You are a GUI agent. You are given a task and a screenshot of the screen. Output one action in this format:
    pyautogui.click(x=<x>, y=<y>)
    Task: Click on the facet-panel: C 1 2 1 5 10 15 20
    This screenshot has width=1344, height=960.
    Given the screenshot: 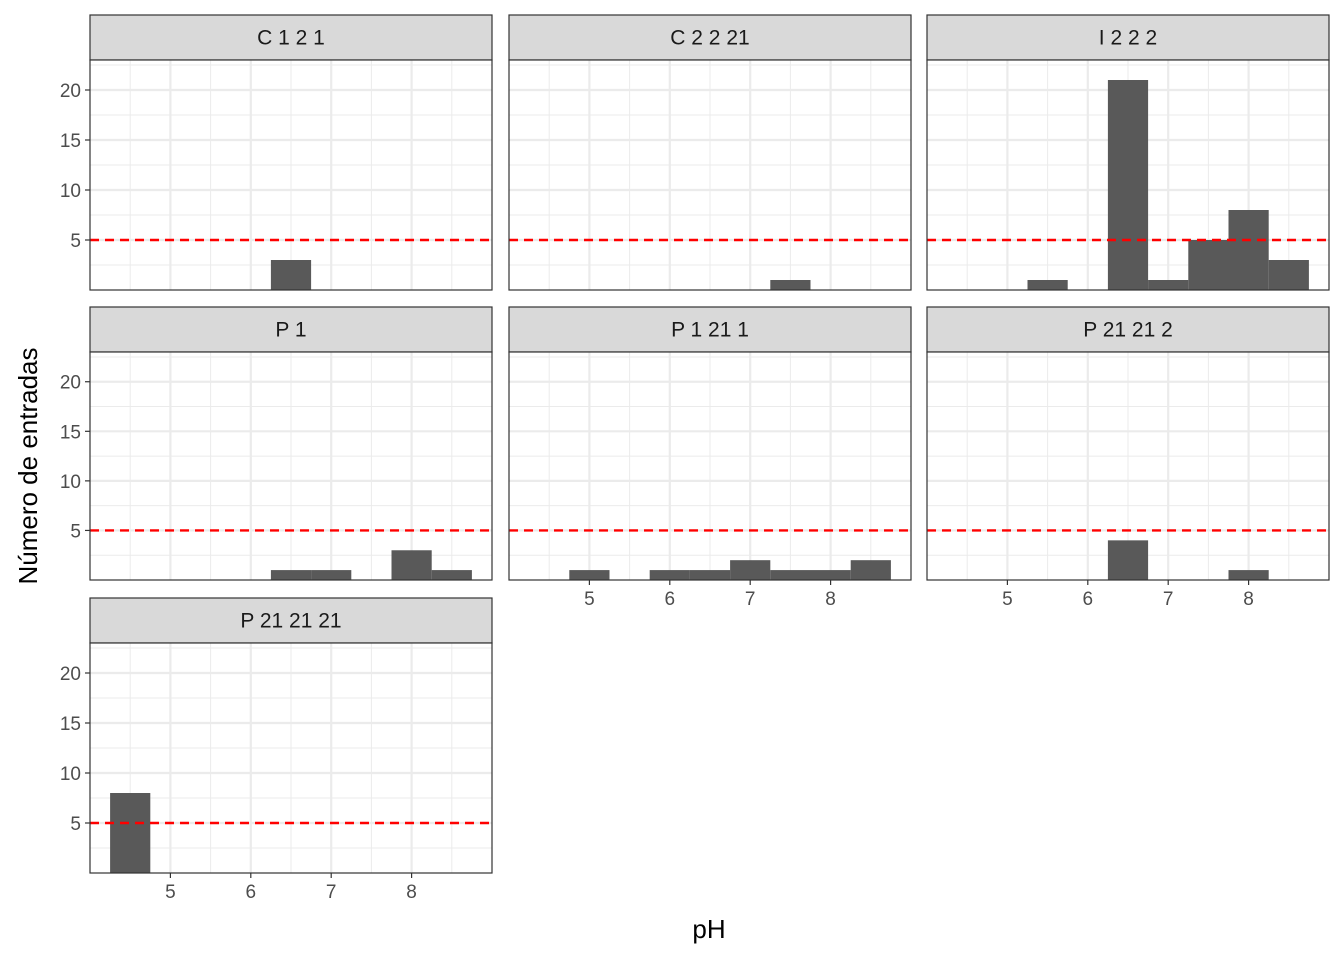 What is the action you would take?
    pyautogui.click(x=276, y=152)
    